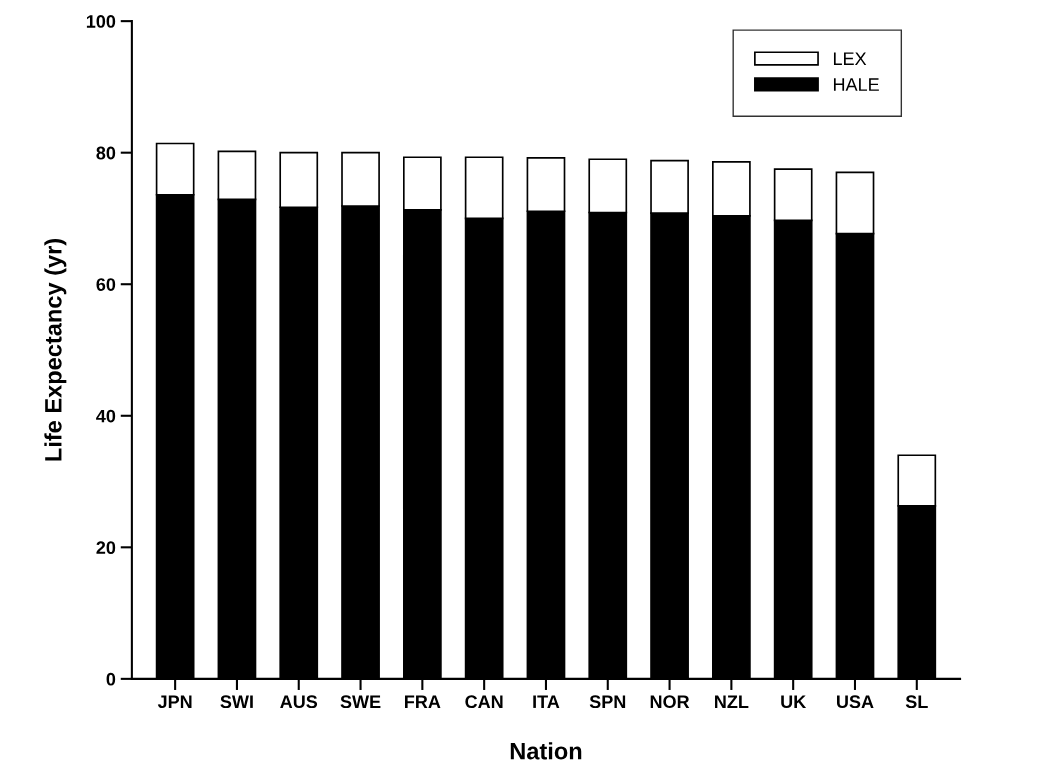 The height and width of the screenshot is (783, 1055). Describe the element at coordinates (236, 702) in the screenshot. I see `x-tick-label: SWI` at that location.